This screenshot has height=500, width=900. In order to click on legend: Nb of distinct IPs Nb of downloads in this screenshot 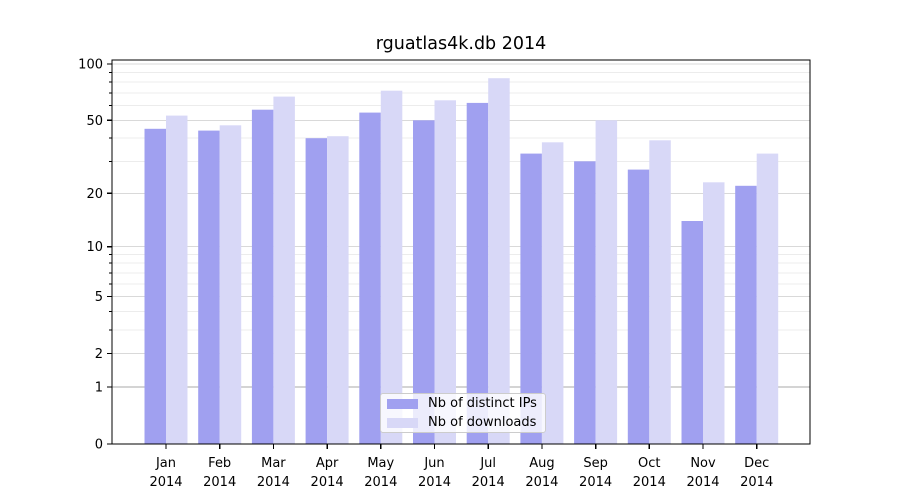, I will do `click(463, 413)`.